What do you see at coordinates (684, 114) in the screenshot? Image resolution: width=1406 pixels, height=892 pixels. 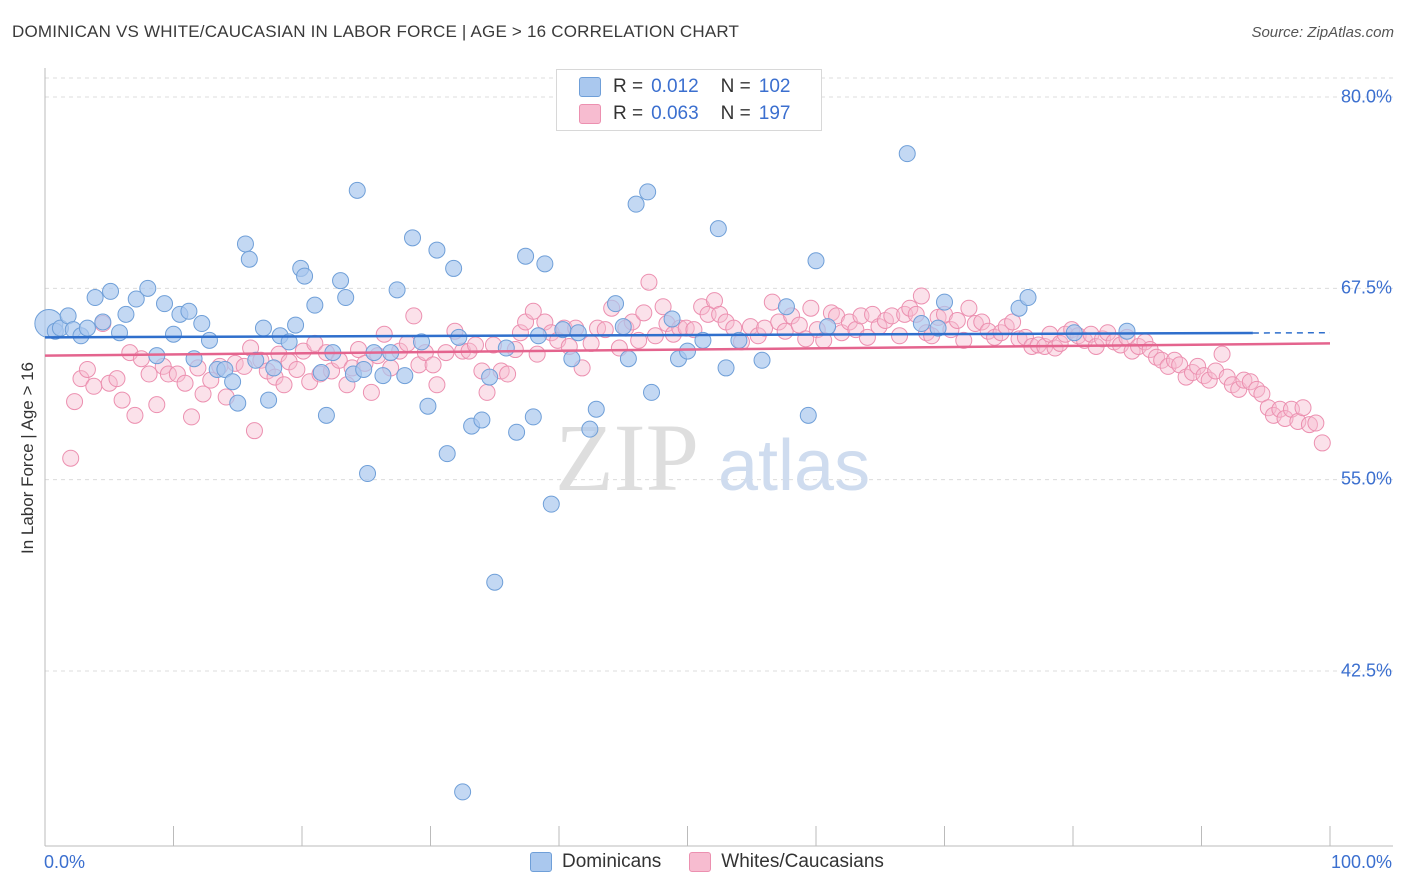 I see `stats-legend-row-whites: R = 0.063 N = 197` at bounding box center [684, 114].